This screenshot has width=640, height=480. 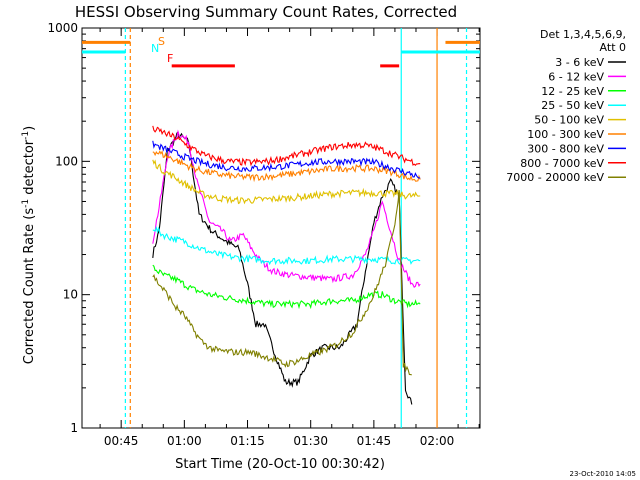 What do you see at coordinates (565, 134) in the screenshot?
I see `legend-label: 100 - 300 keV` at bounding box center [565, 134].